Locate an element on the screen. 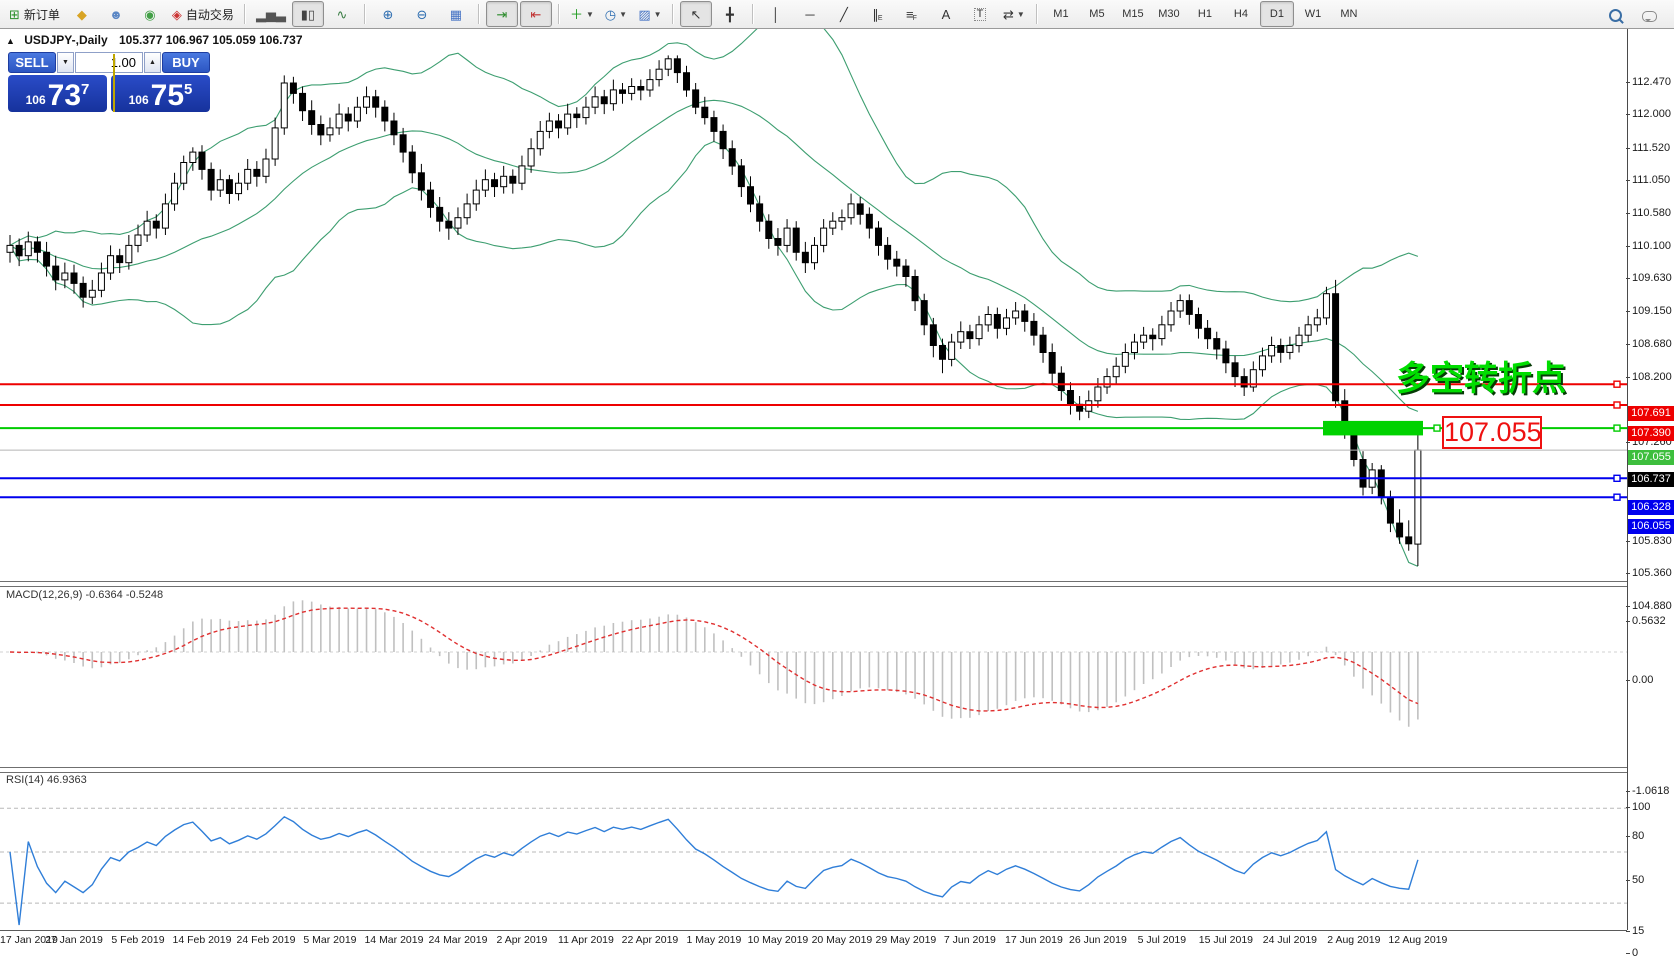  auto-scroll-button: ⇥ is located at coordinates (501, 14).